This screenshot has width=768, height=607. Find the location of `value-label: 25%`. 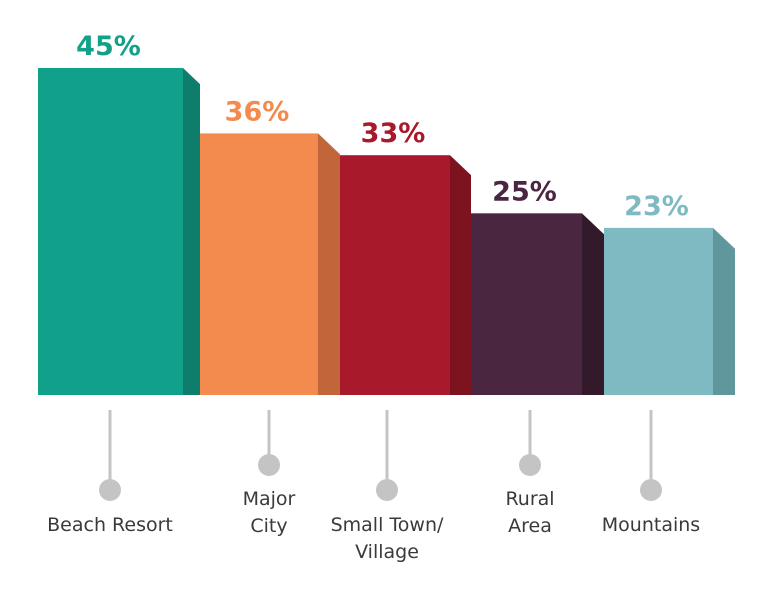

value-label: 25% is located at coordinates (524, 191).